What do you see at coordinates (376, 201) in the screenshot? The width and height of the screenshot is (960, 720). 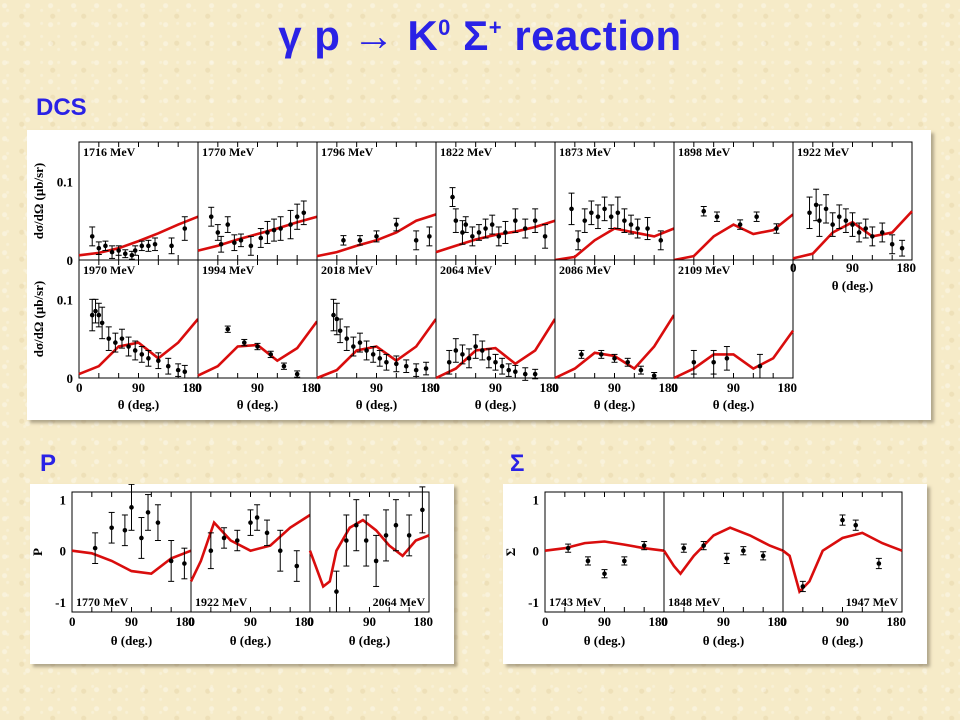 I see `panel-1796-mev: 1796 MeV` at bounding box center [376, 201].